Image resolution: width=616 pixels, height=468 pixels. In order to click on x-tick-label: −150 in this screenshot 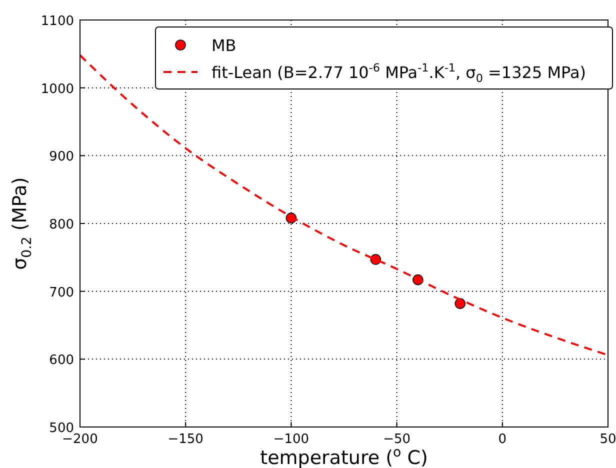, I will do `click(186, 439)`.